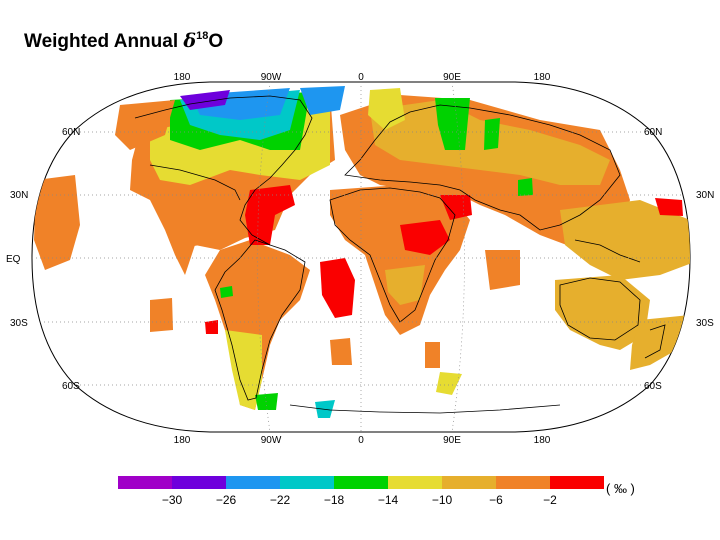  Describe the element at coordinates (190, 235) in the screenshot. I see `field-hawaii` at that location.